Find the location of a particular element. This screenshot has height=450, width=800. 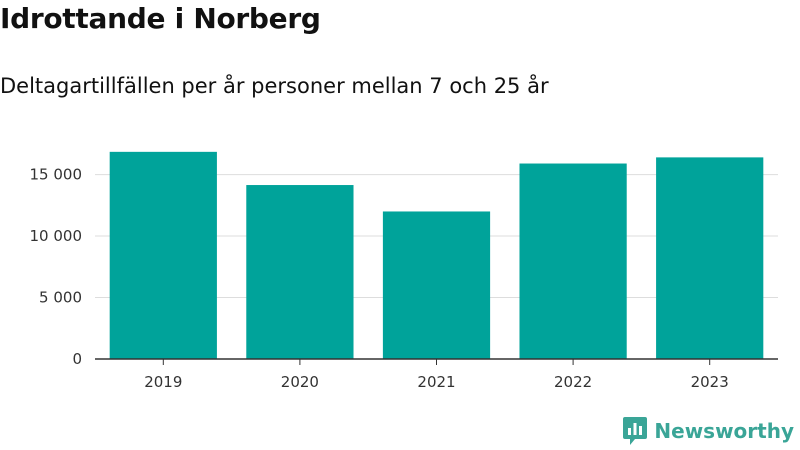

x-tick-label: 2023 is located at coordinates (710, 382).